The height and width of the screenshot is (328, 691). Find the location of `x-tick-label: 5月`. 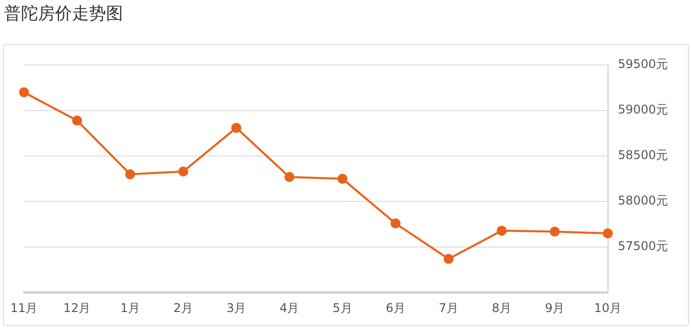

x-tick-label: 5月 is located at coordinates (342, 307).